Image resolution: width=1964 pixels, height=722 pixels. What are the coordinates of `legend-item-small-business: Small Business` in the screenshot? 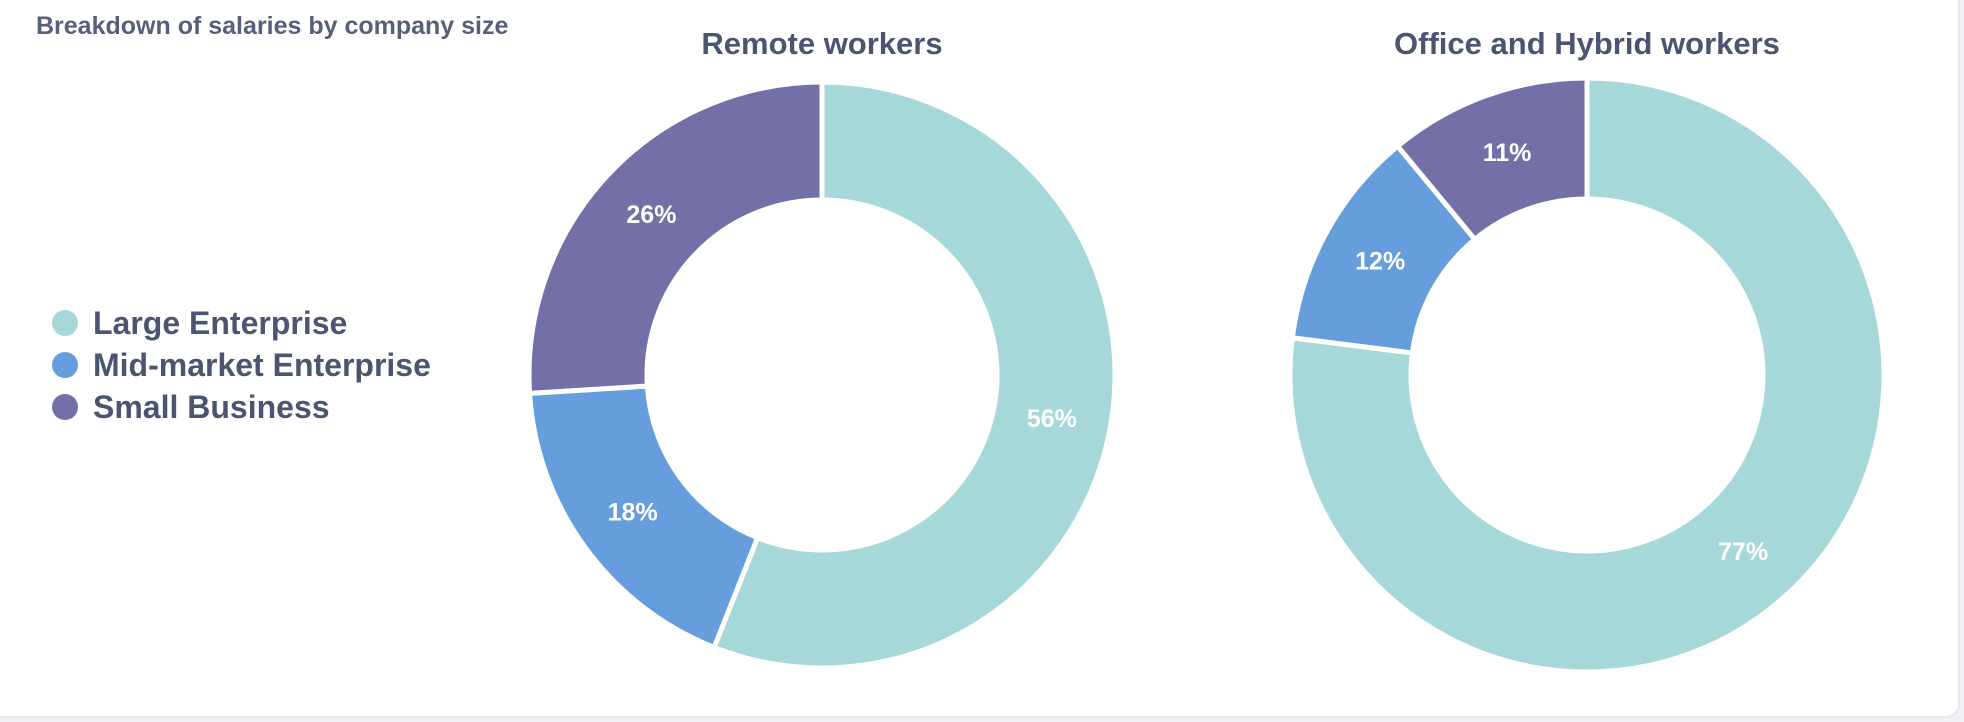 It's located at (241, 407).